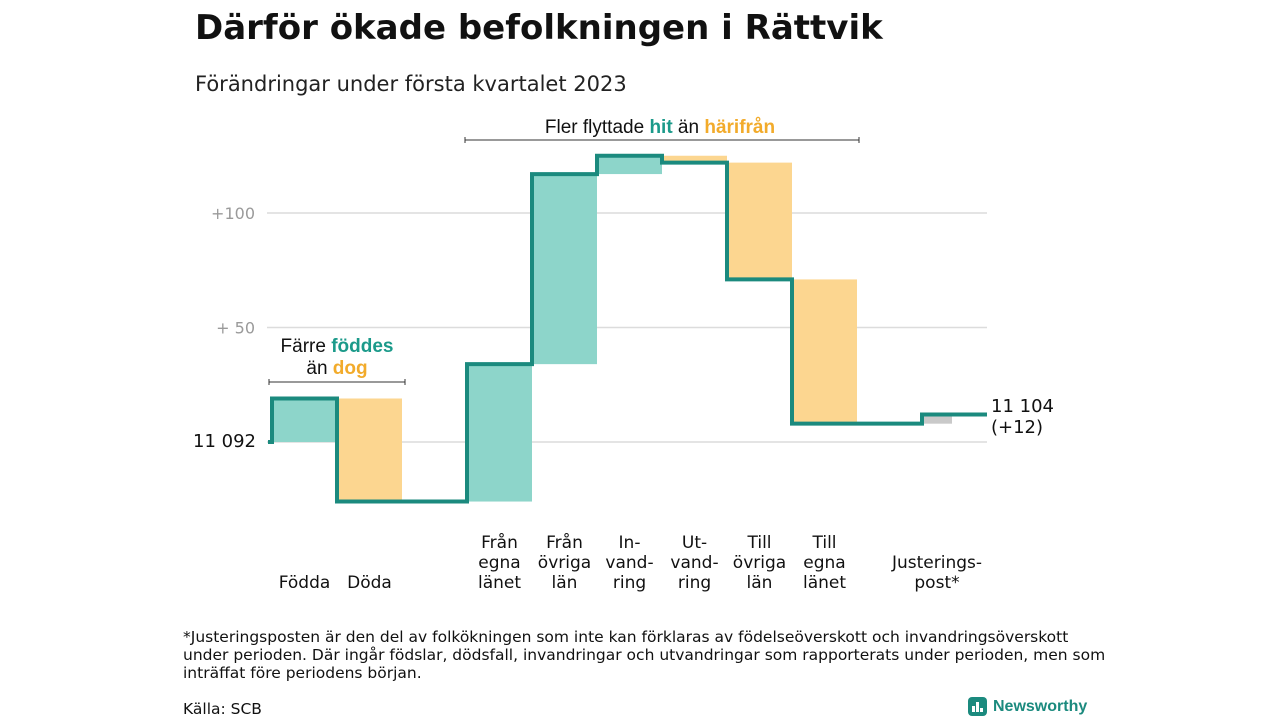  Describe the element at coordinates (337, 382) in the screenshot. I see `births-bracket` at that location.